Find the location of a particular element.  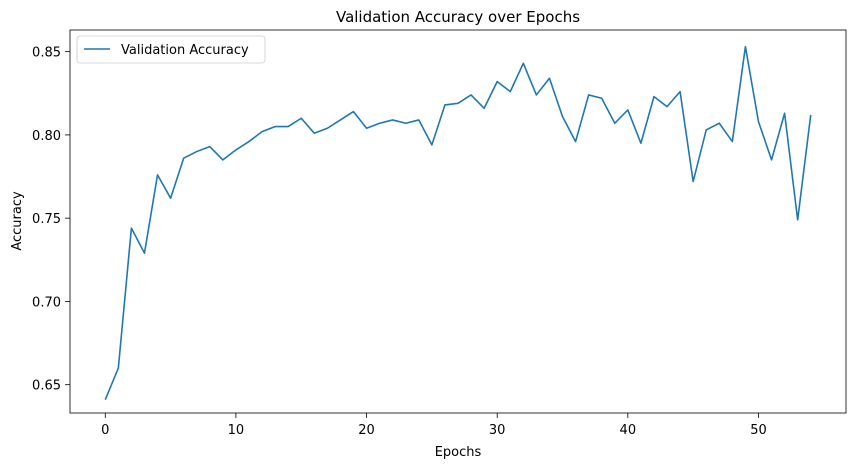

x-tick-label: 10 is located at coordinates (236, 430).